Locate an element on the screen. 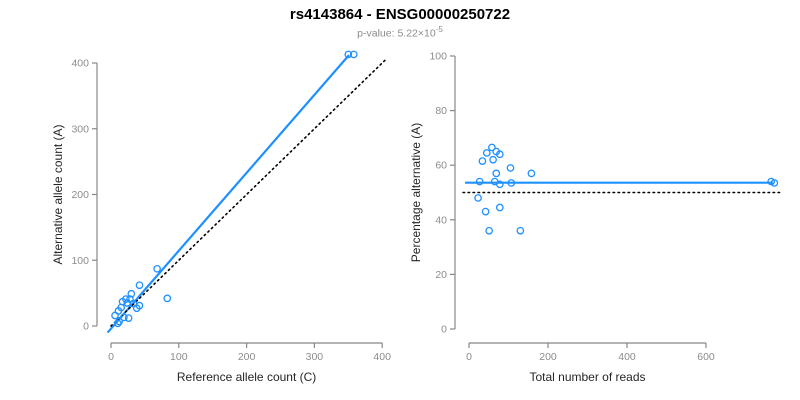  y-tick-label: 200 is located at coordinates (80, 195).